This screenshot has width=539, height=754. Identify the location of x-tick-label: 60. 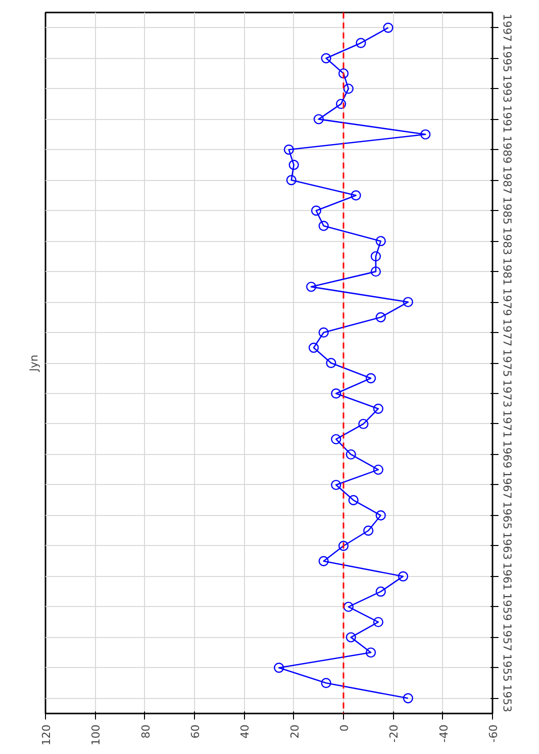
(195, 731).